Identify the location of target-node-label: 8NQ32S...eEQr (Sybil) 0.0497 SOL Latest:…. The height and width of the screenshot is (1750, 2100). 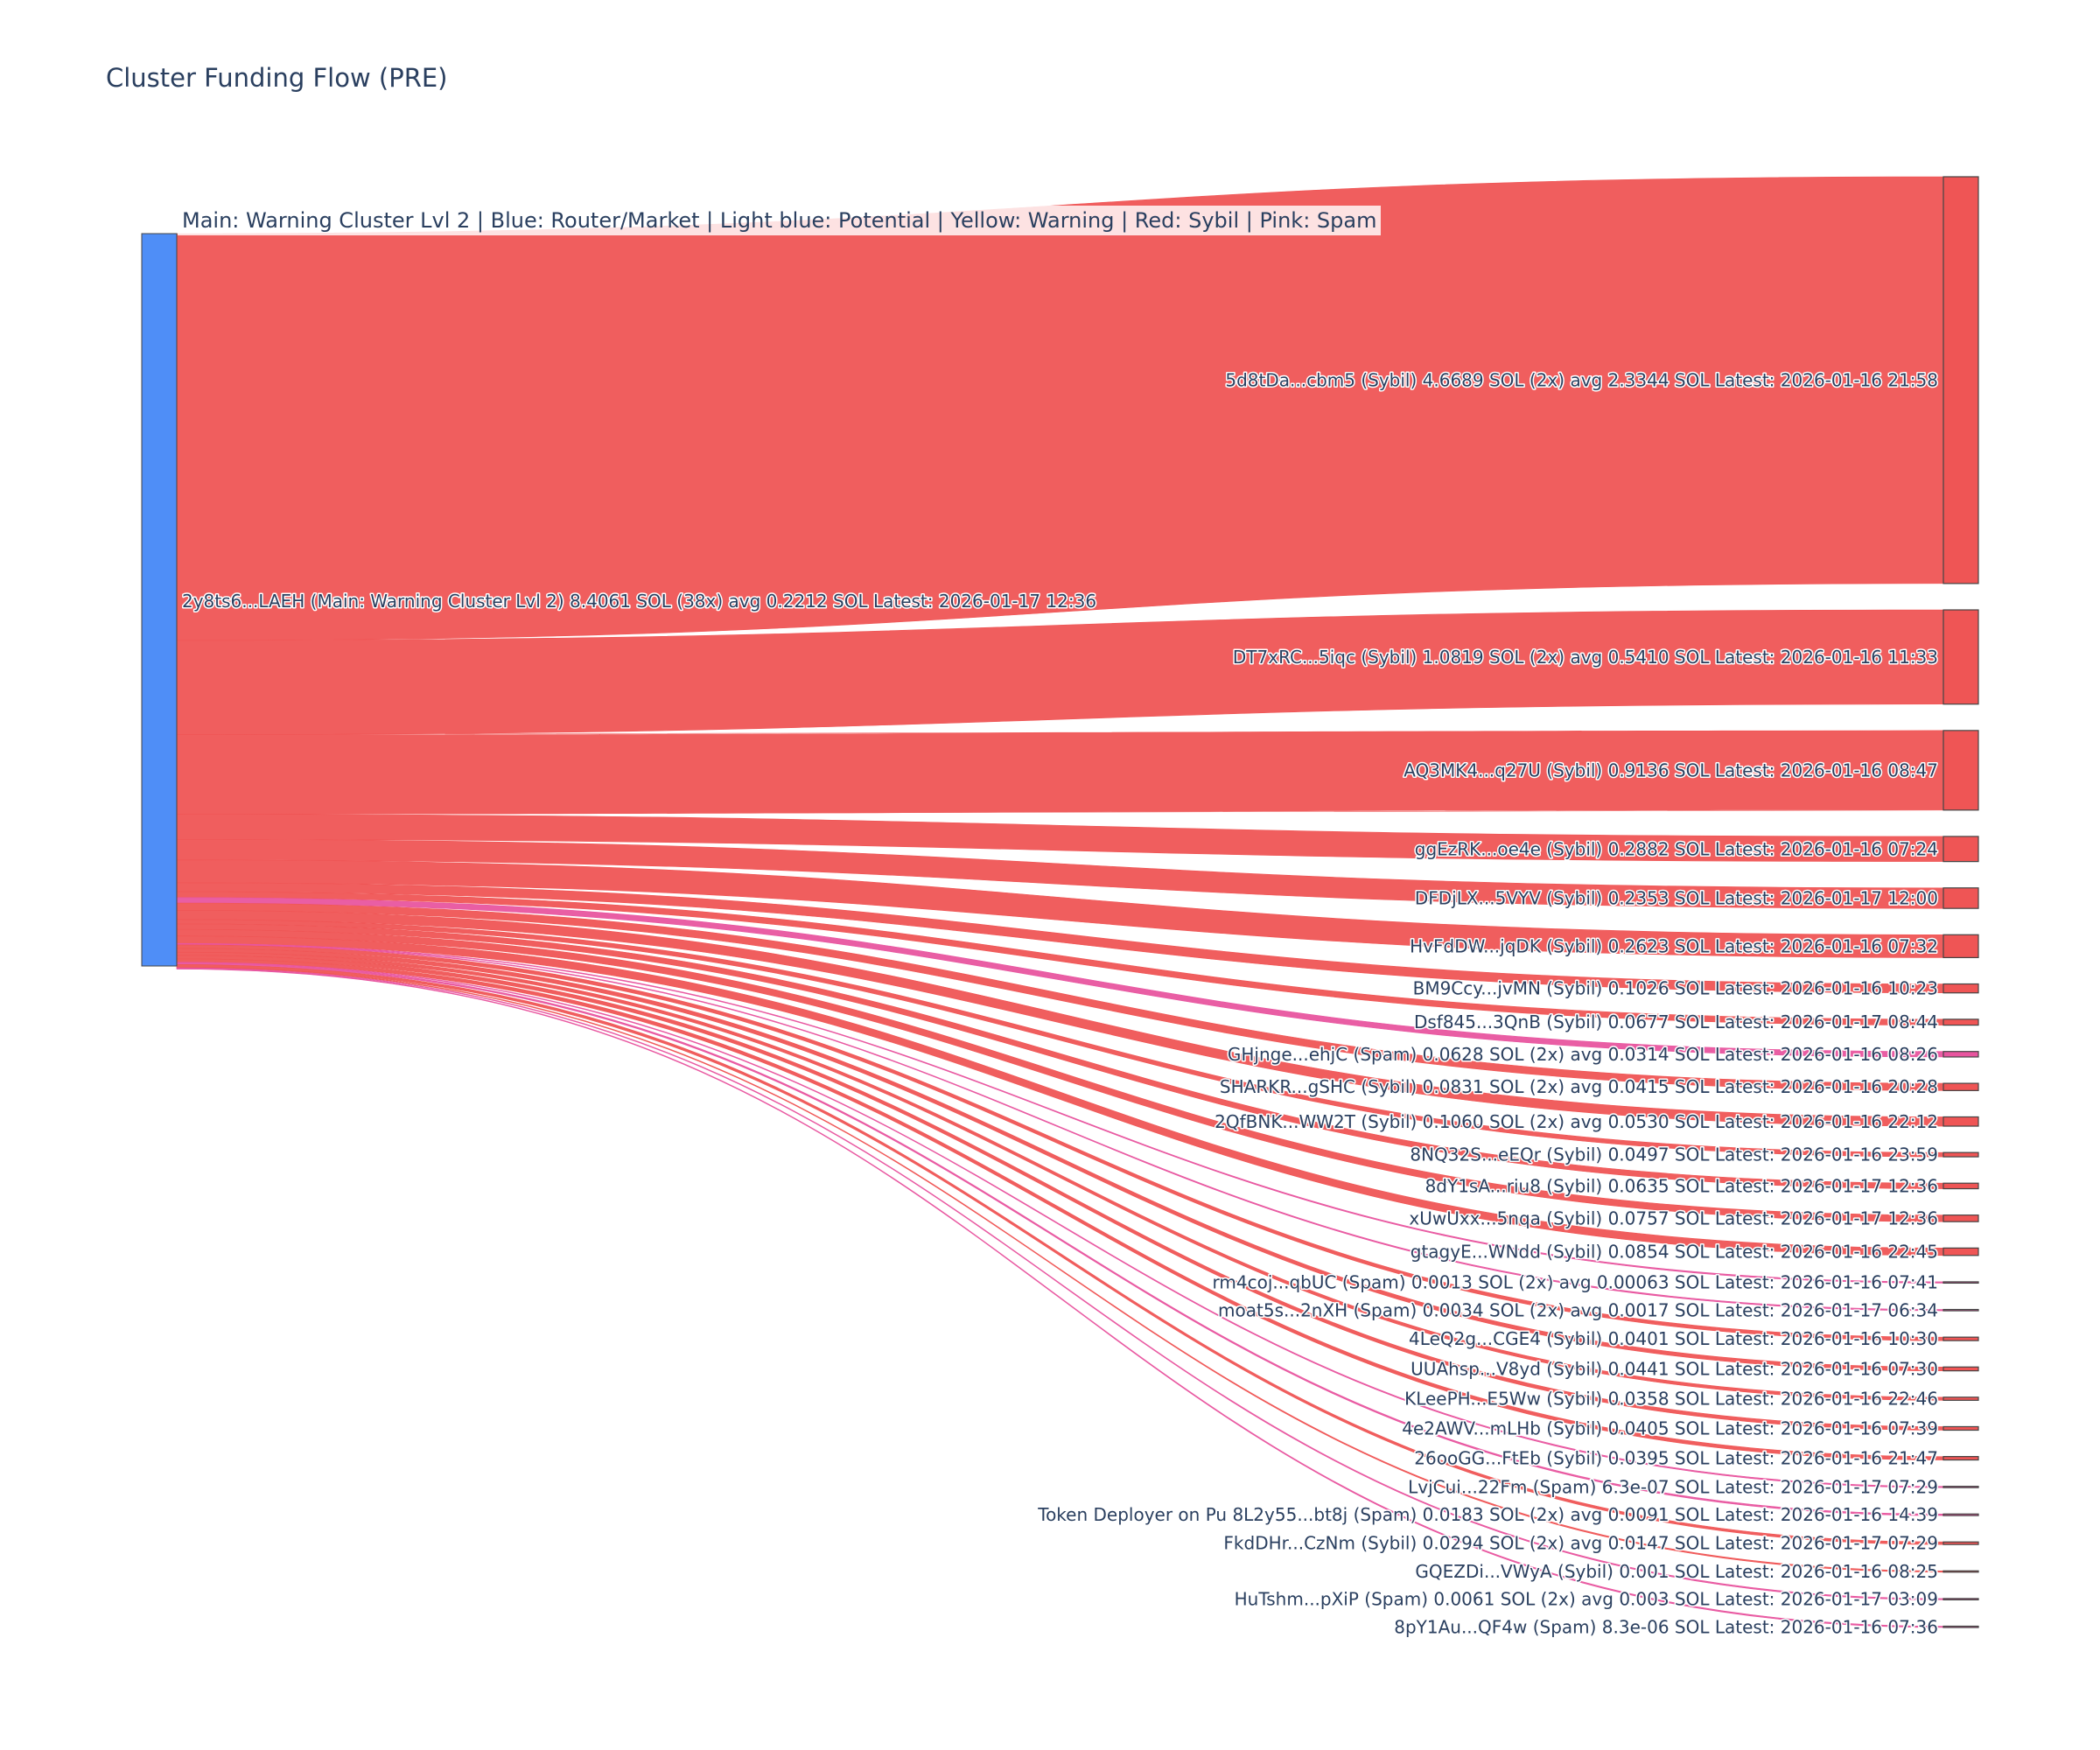
(1674, 1155).